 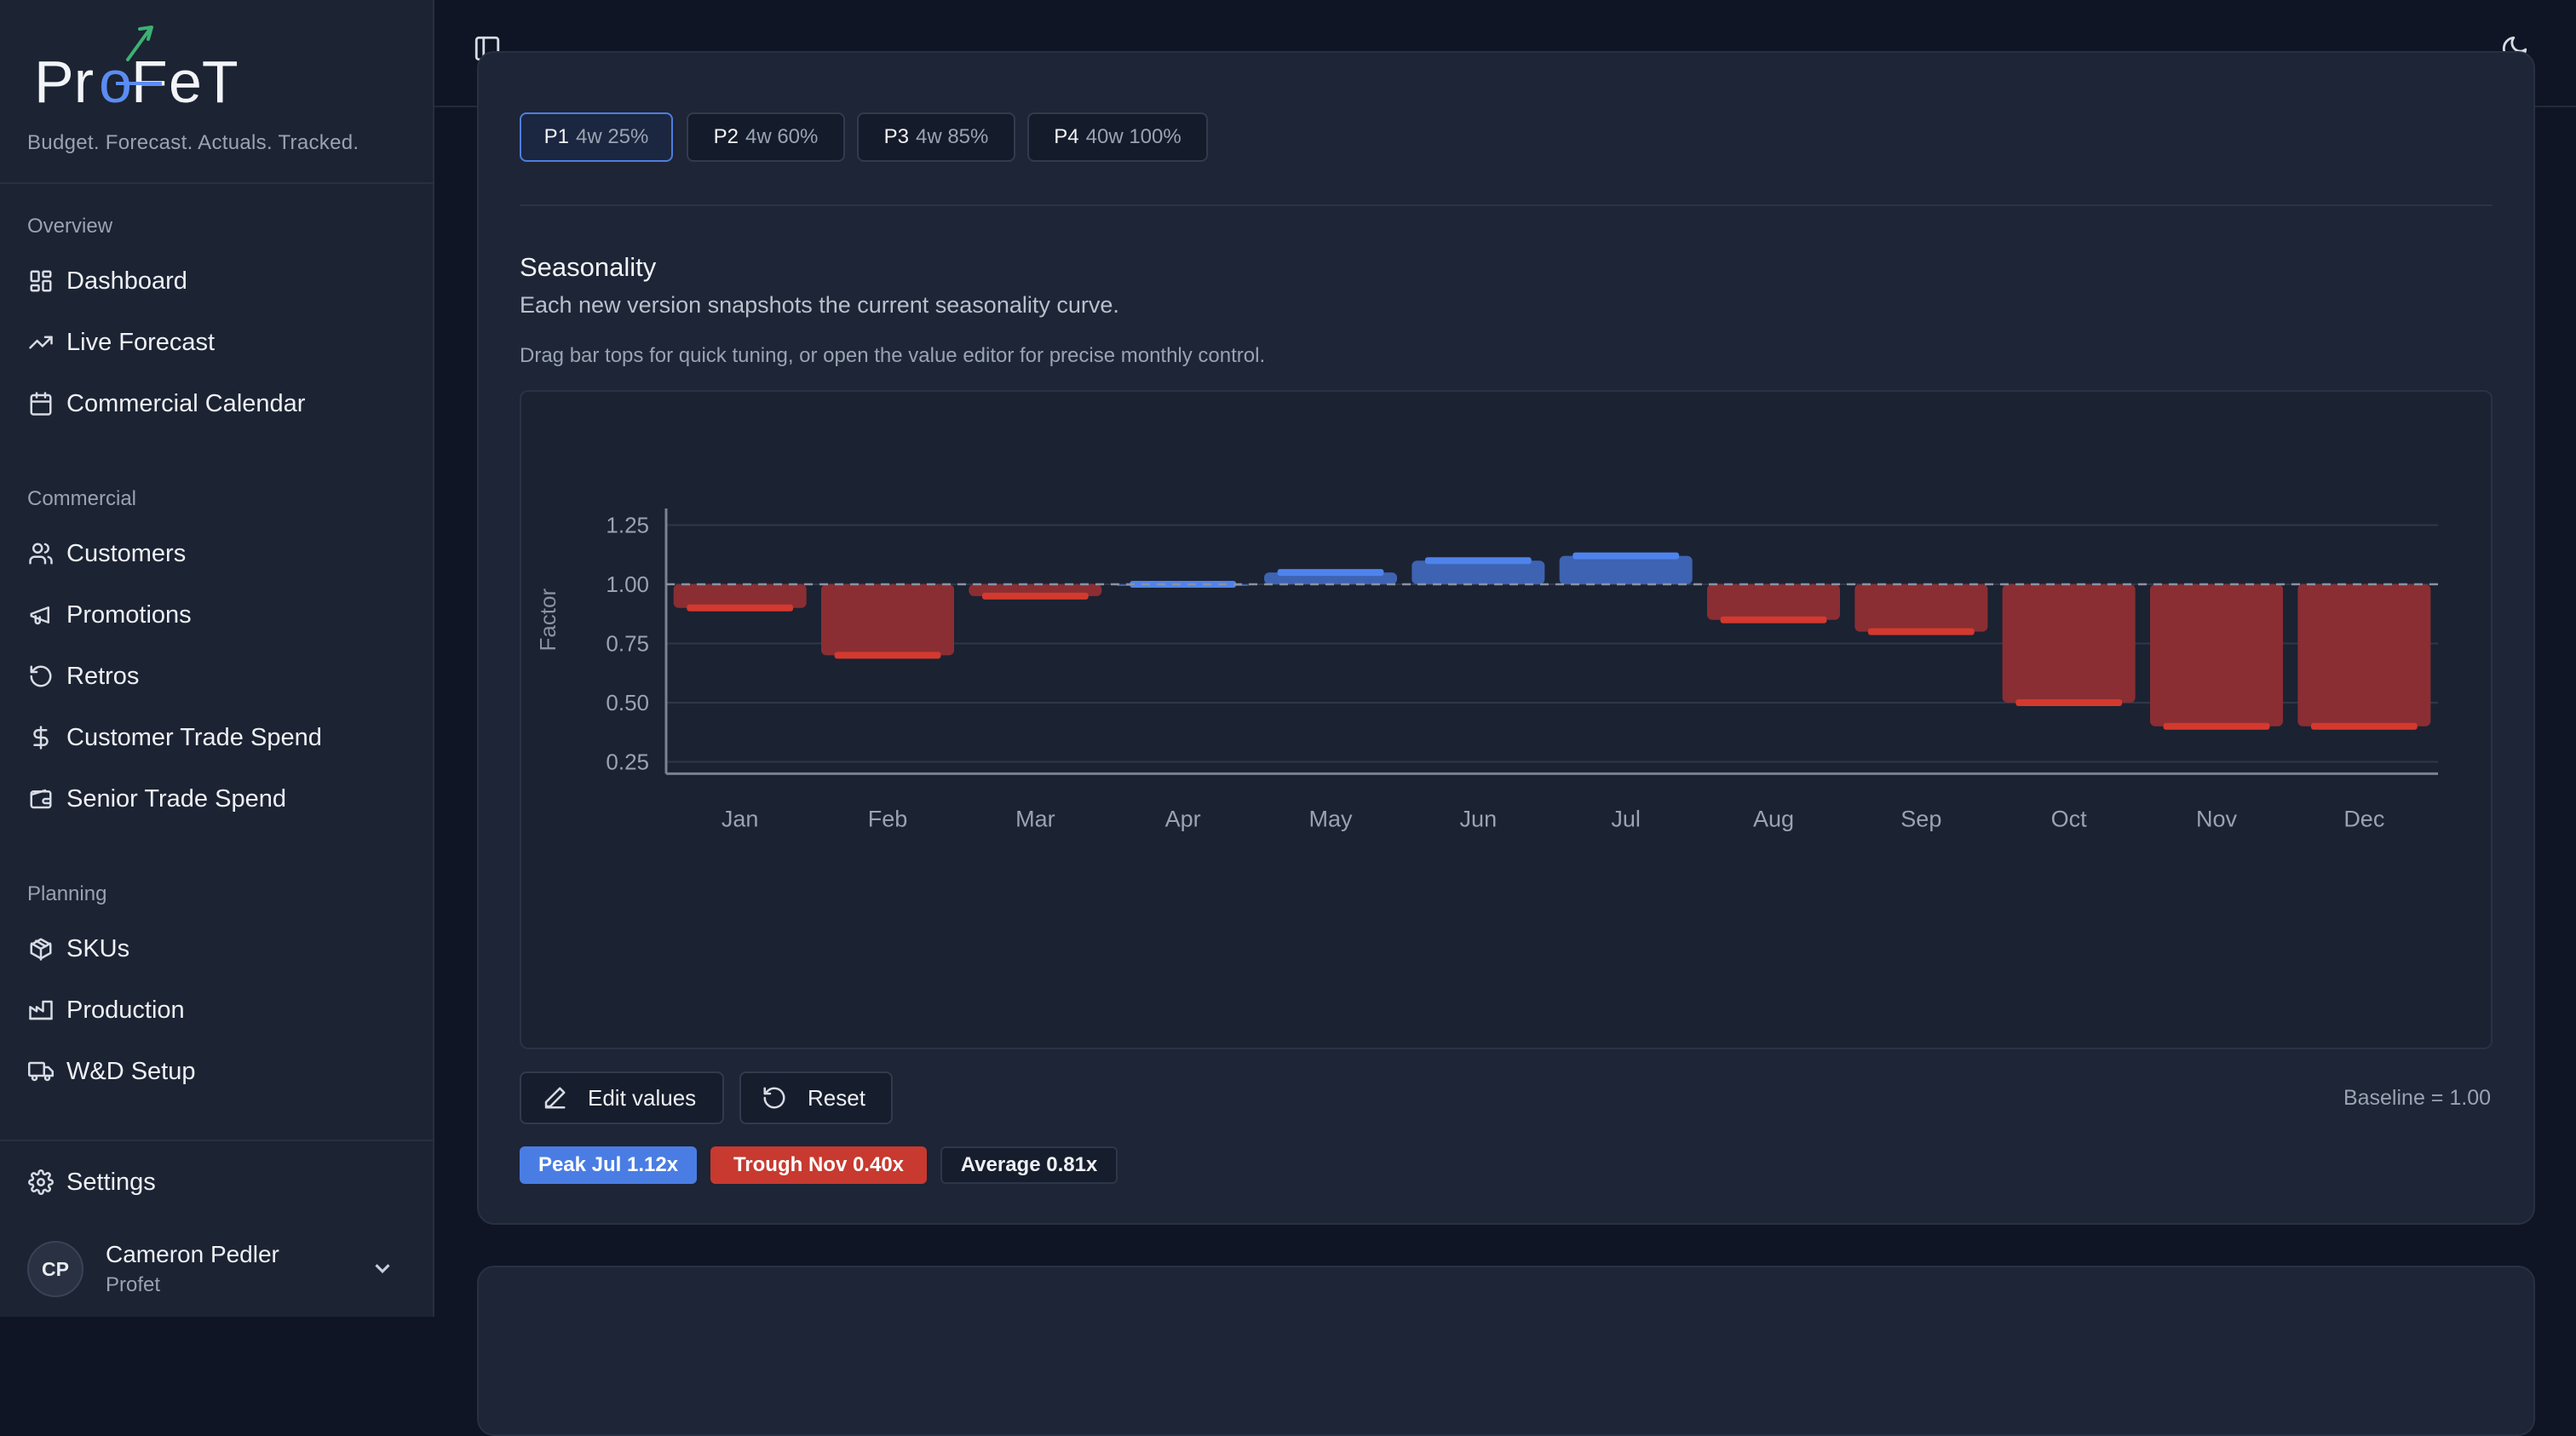 I want to click on reset-label: Reset, so click(x=837, y=1098).